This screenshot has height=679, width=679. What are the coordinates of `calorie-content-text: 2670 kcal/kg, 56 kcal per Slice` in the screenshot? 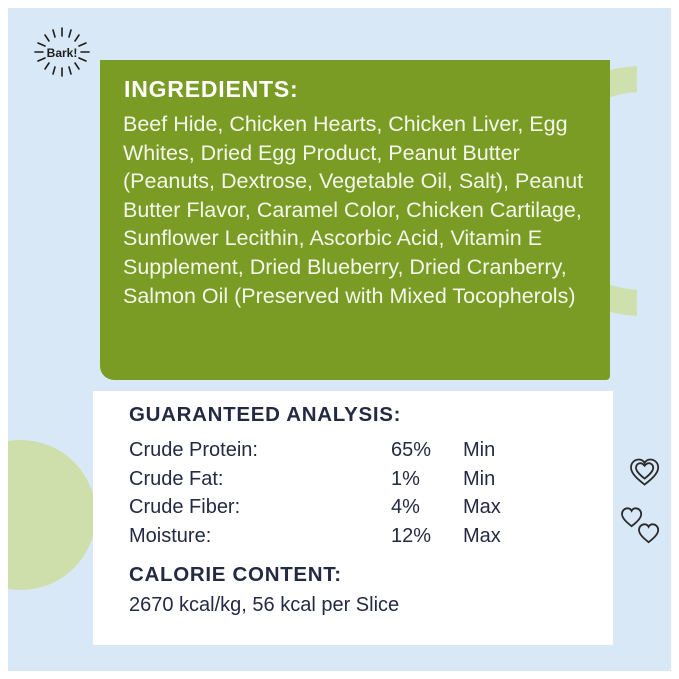 It's located at (264, 605).